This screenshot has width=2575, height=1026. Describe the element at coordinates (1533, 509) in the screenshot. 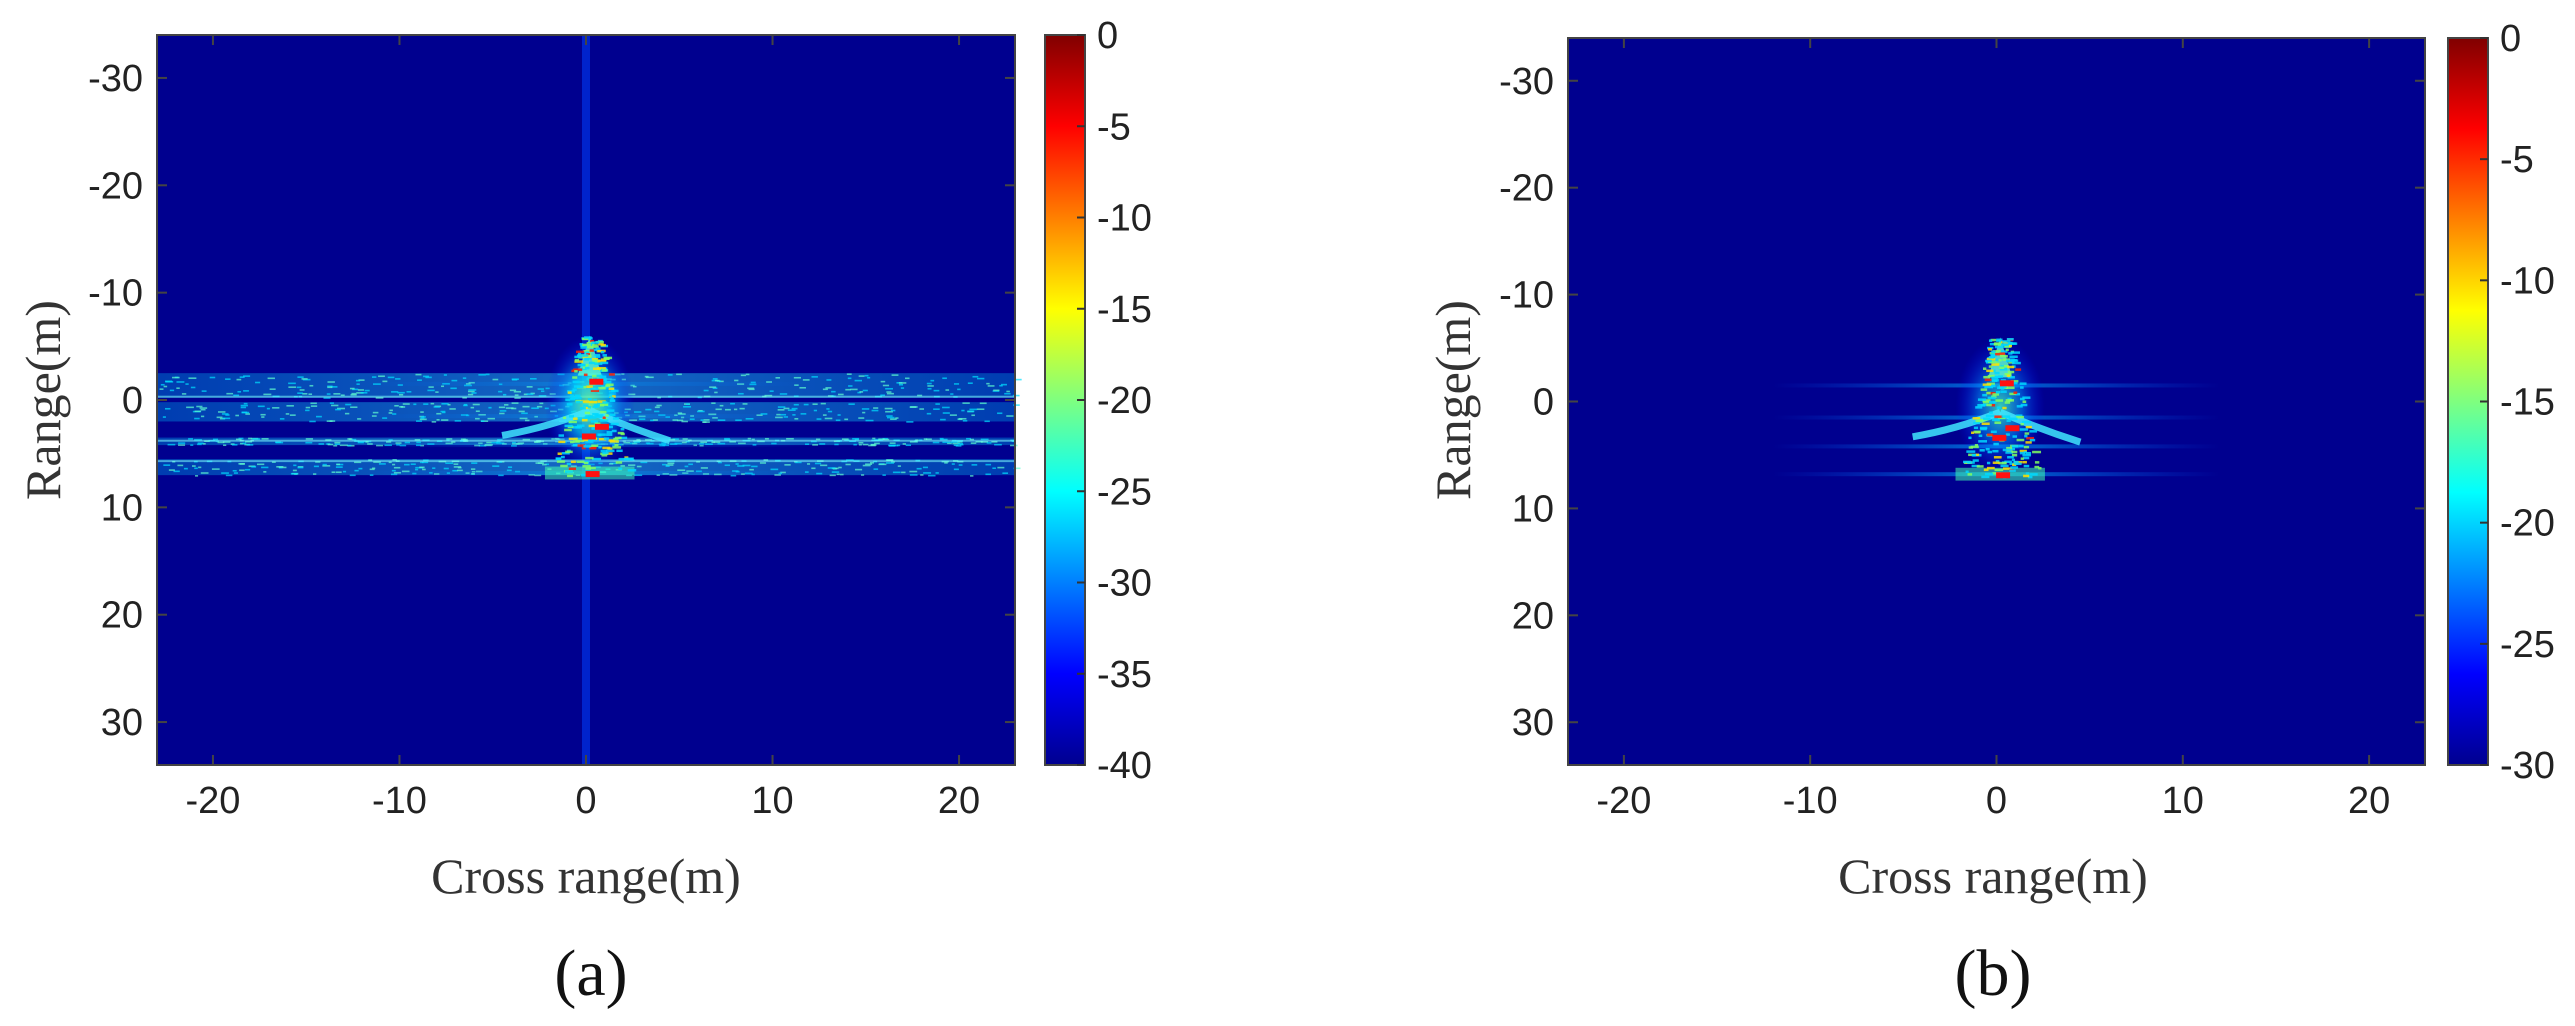

I see `y-tick-label: 10` at that location.